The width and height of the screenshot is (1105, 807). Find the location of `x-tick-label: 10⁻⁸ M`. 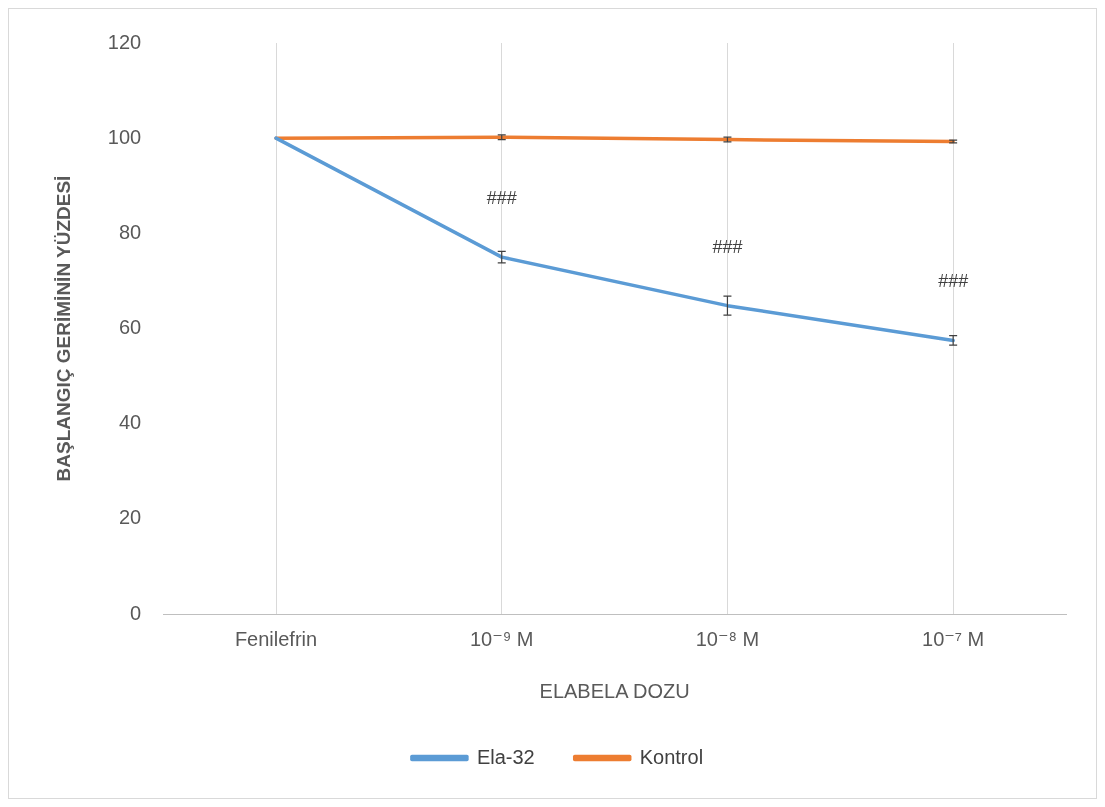

x-tick-label: 10⁻⁸ M is located at coordinates (727, 638).